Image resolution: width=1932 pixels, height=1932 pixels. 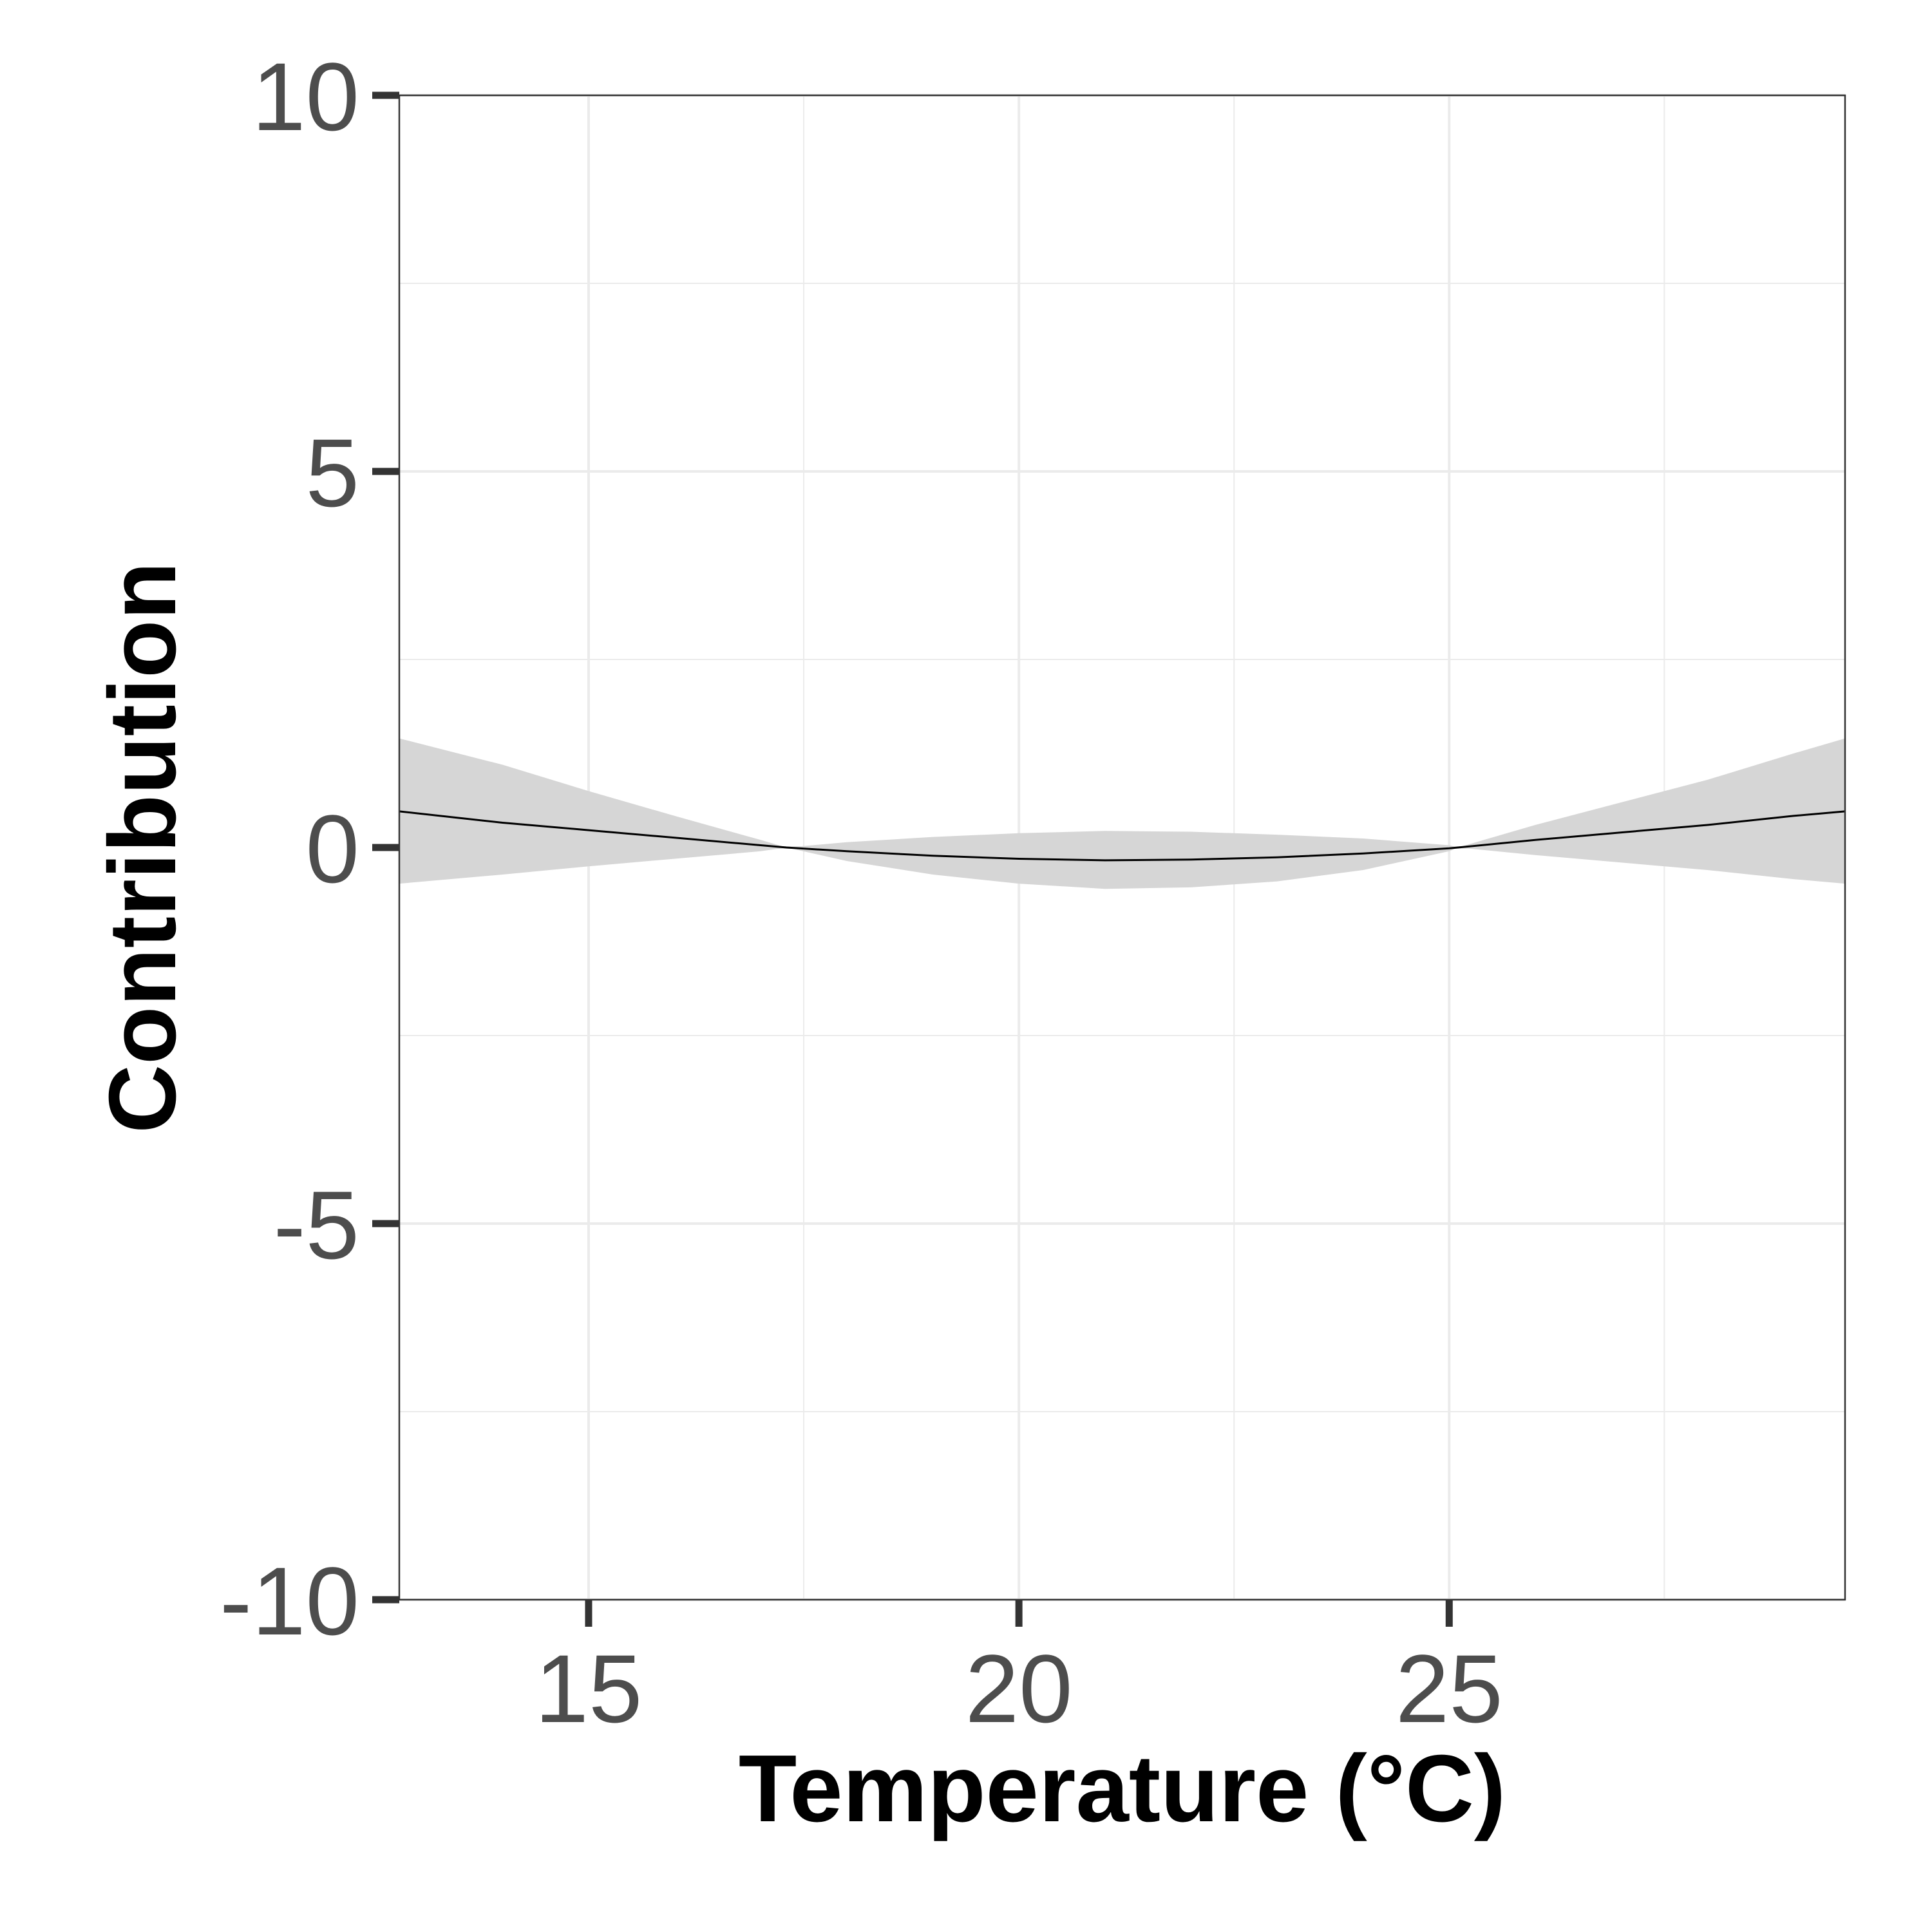 What do you see at coordinates (1019, 1688) in the screenshot?
I see `x-tick-label: 20` at bounding box center [1019, 1688].